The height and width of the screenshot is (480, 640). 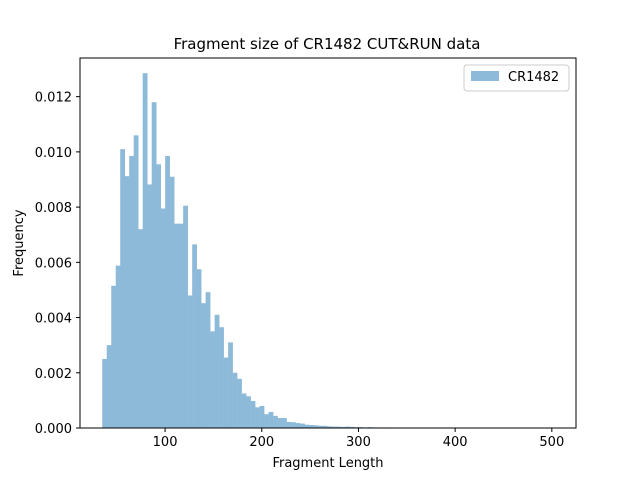 What do you see at coordinates (327, 44) in the screenshot?
I see `chart-title: Fragment size of CR1482 CUT&RUN data` at bounding box center [327, 44].